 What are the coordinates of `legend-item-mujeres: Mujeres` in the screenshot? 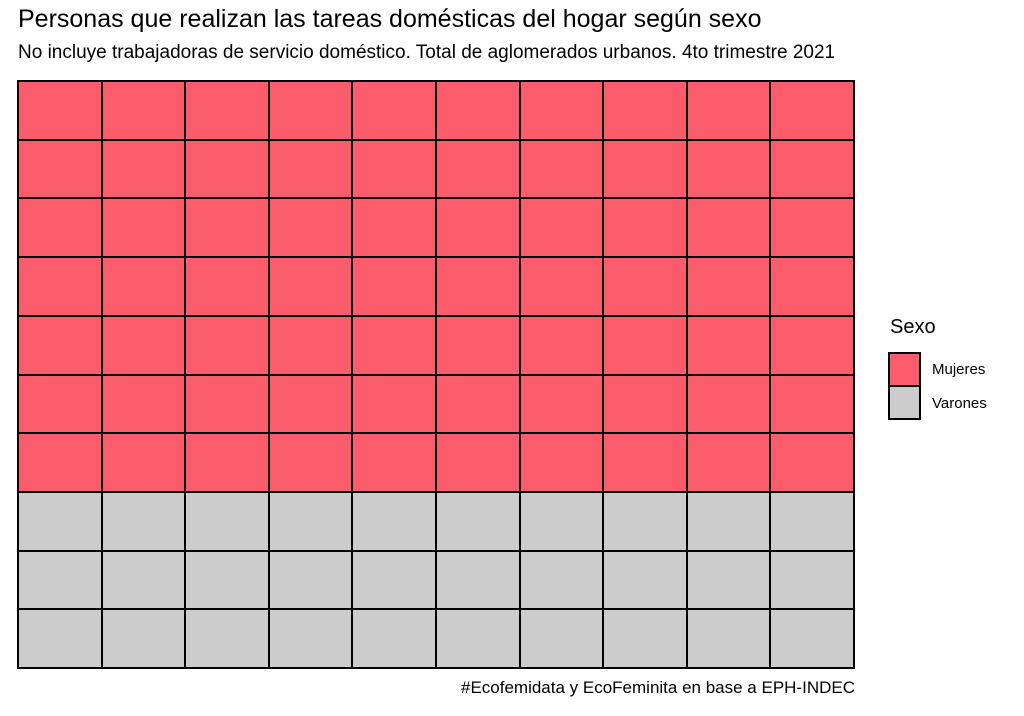 It's located at (937, 369).